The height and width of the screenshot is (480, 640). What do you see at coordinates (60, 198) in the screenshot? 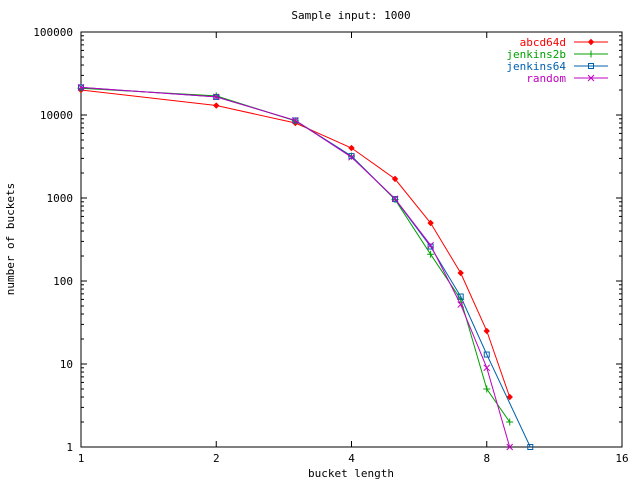
I see `y-tick-label: 1000` at bounding box center [60, 198].